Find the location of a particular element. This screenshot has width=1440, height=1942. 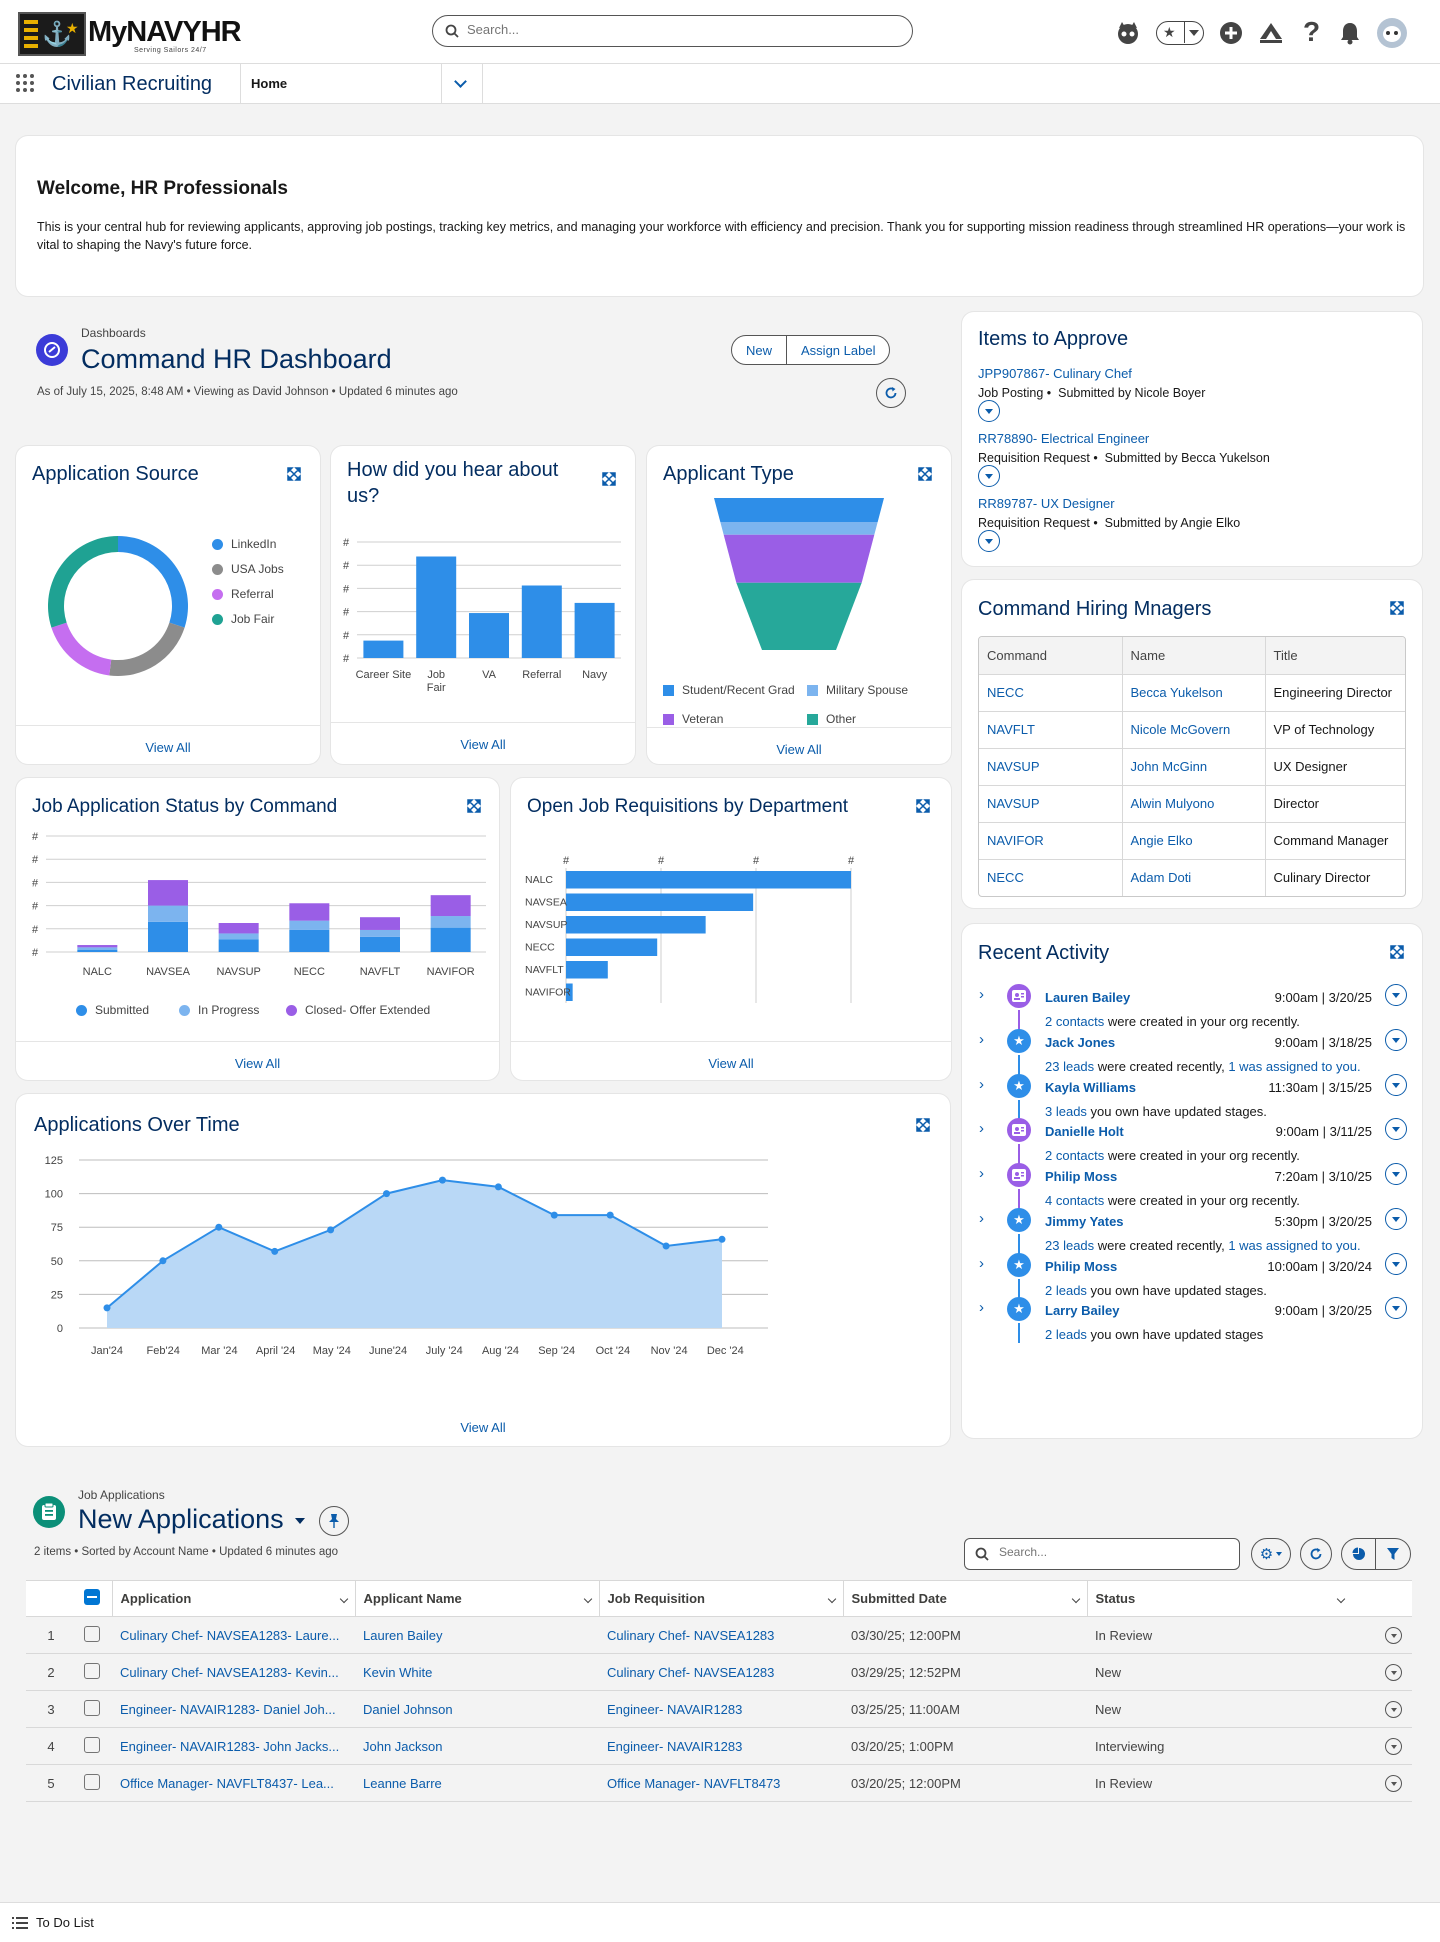

bar-nalc is located at coordinates (708, 880).